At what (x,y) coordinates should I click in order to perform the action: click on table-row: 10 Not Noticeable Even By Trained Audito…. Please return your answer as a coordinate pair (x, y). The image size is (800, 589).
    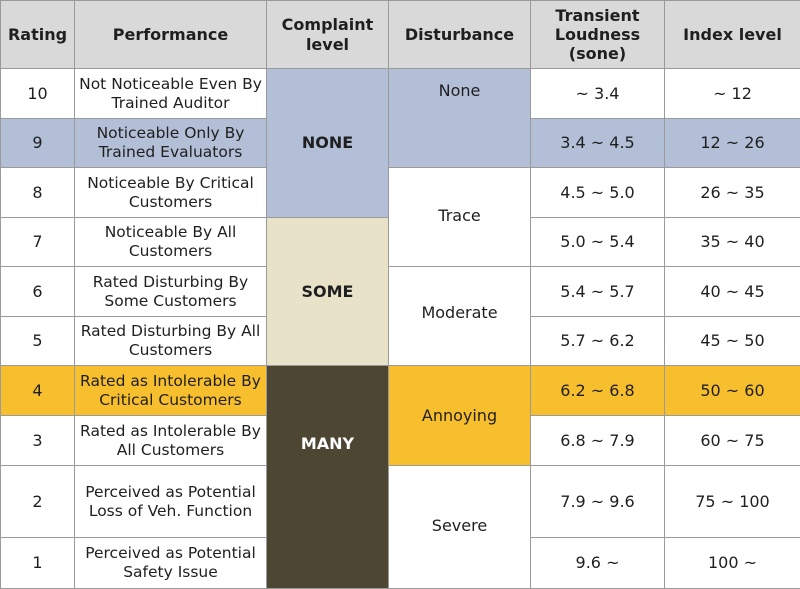
    Looking at the image, I should click on (400, 94).